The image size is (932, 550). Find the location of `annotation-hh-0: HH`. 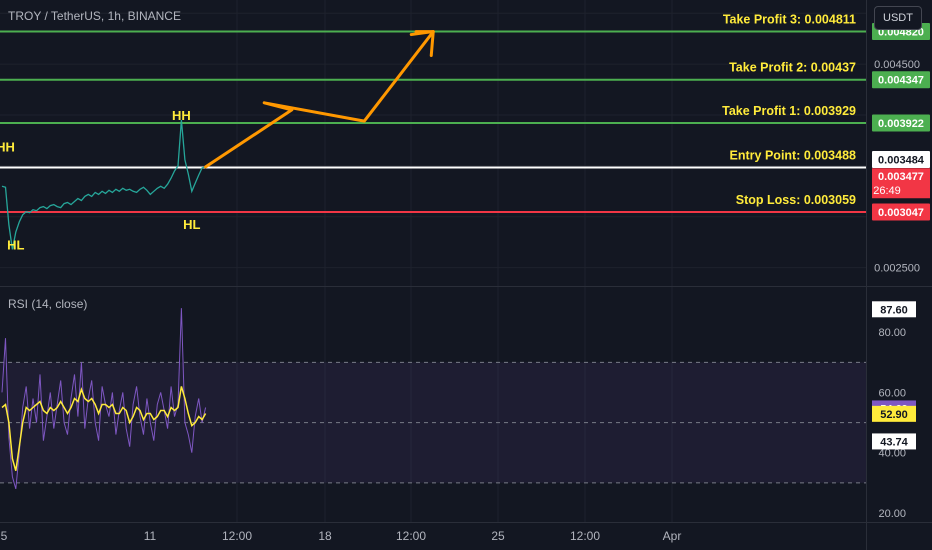

annotation-hh-0: HH is located at coordinates (7, 147).